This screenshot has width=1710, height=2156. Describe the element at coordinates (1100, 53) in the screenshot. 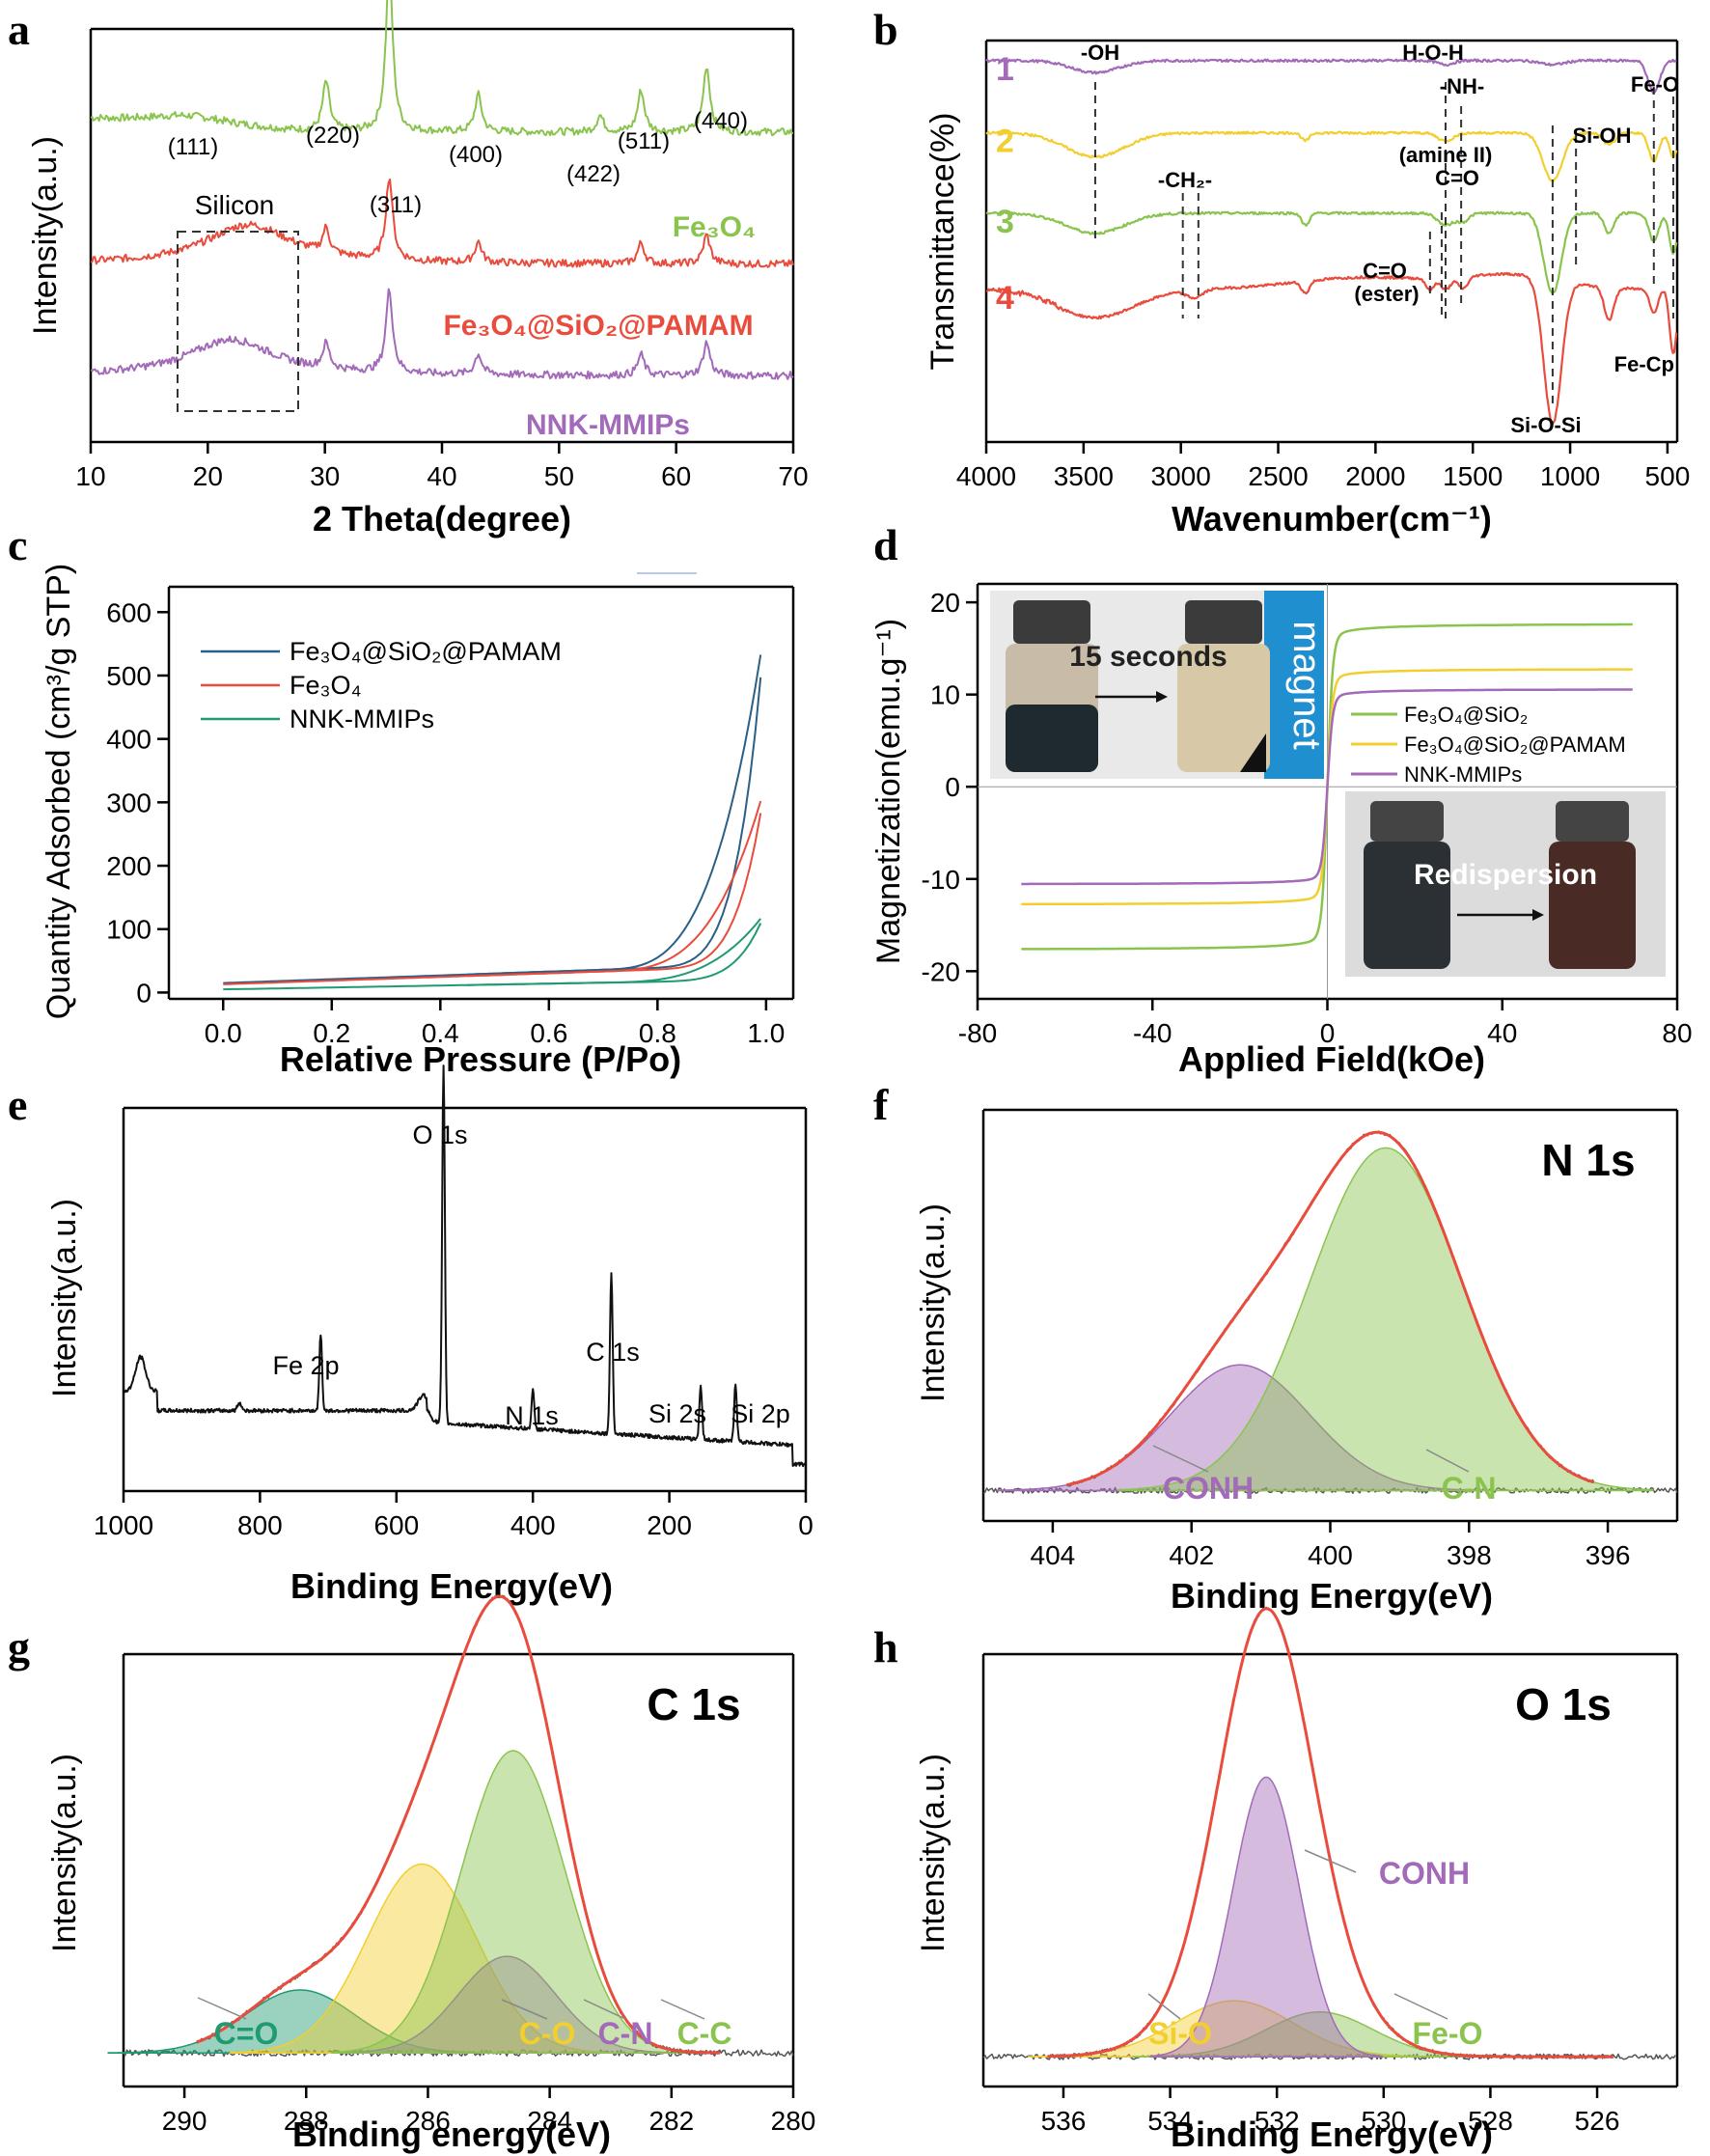

I see `band-annotation: -OH` at that location.